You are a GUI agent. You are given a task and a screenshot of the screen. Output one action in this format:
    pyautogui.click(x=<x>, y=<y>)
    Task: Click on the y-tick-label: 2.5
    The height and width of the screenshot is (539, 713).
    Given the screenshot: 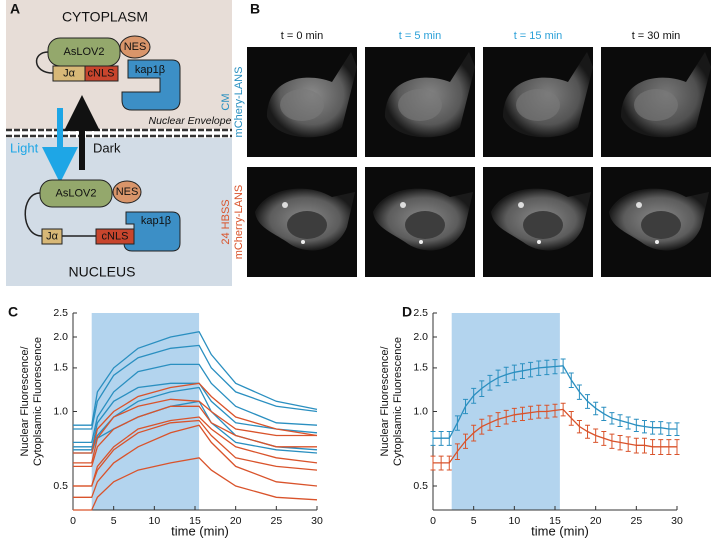 What is the action you would take?
    pyautogui.click(x=60, y=313)
    